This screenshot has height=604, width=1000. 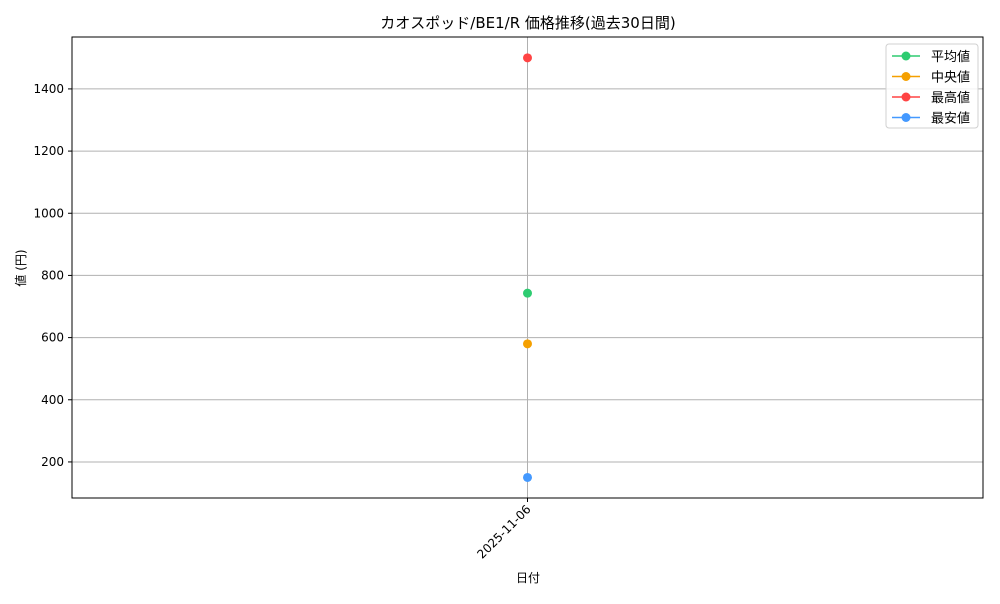 What do you see at coordinates (52, 400) in the screenshot?
I see `y-tick-label: 400` at bounding box center [52, 400].